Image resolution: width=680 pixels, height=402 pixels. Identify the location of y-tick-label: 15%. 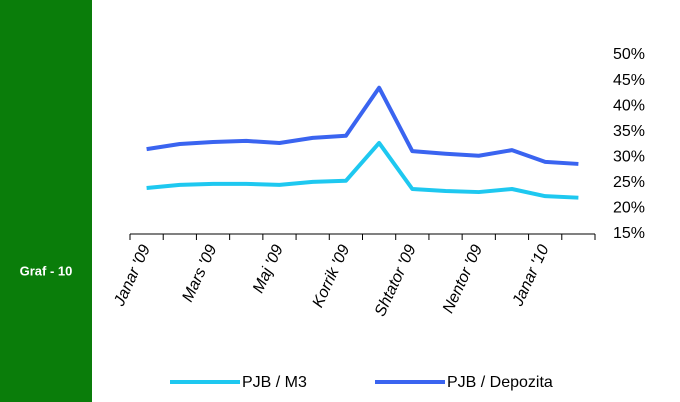
(629, 233).